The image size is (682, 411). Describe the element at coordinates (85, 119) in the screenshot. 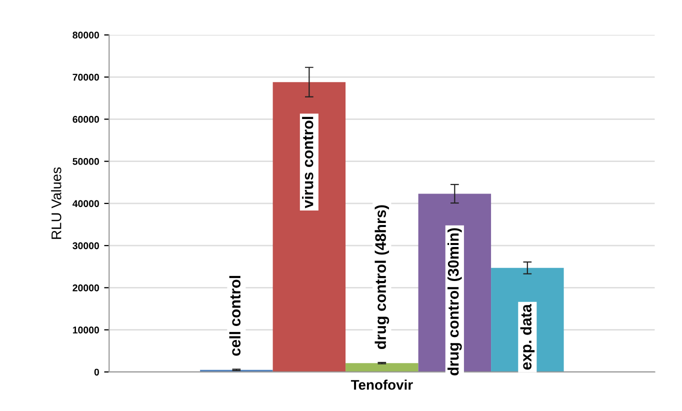

I see `y-tick-label: 60000` at that location.